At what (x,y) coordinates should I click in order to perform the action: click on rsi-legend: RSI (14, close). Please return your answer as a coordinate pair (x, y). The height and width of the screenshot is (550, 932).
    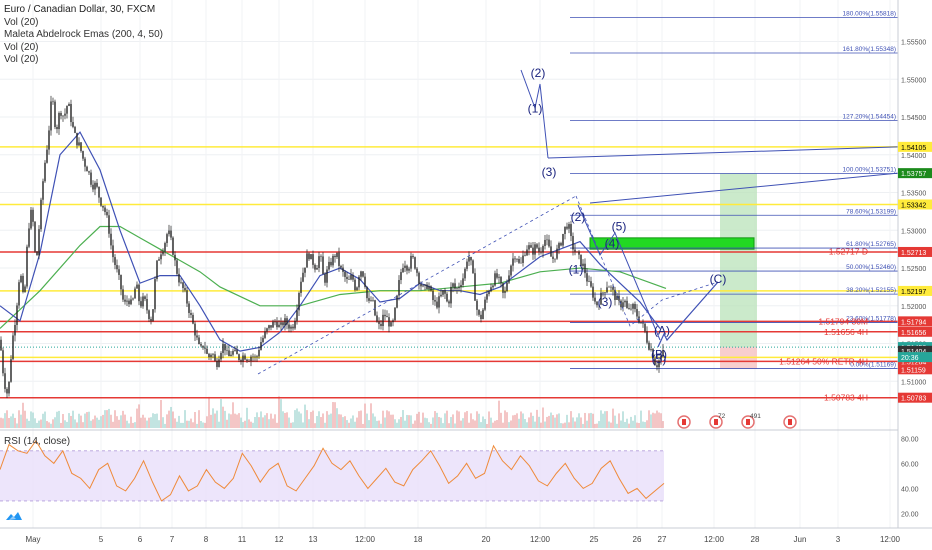
    Looking at the image, I should click on (37, 441).